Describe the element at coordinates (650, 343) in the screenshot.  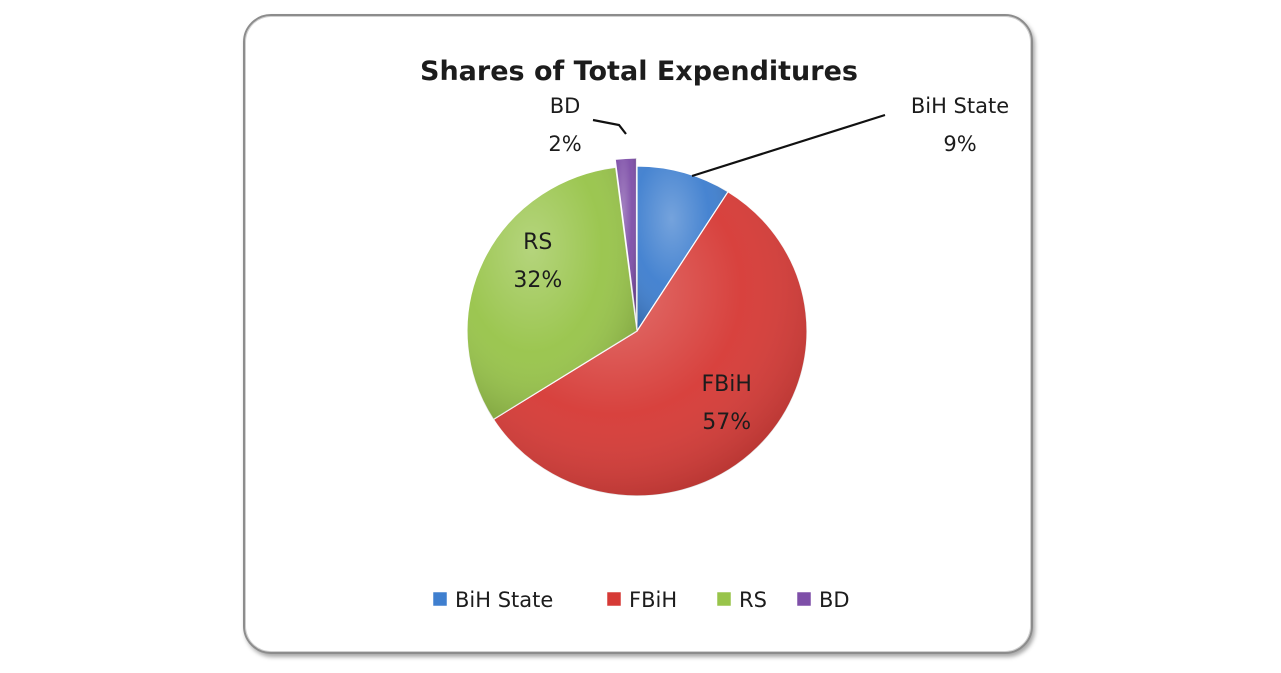
I see `pie-slice-shade-fbih` at that location.